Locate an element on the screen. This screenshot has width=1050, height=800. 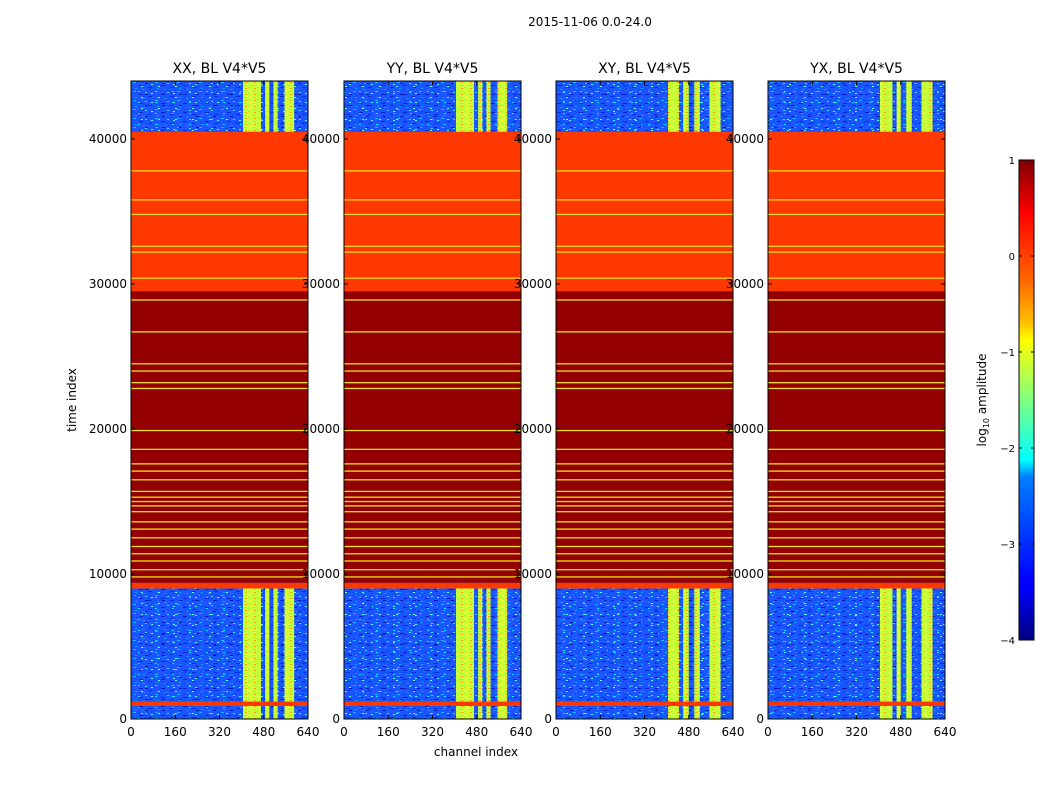
panel-title: XY, BL V4*V5 is located at coordinates (644, 69).